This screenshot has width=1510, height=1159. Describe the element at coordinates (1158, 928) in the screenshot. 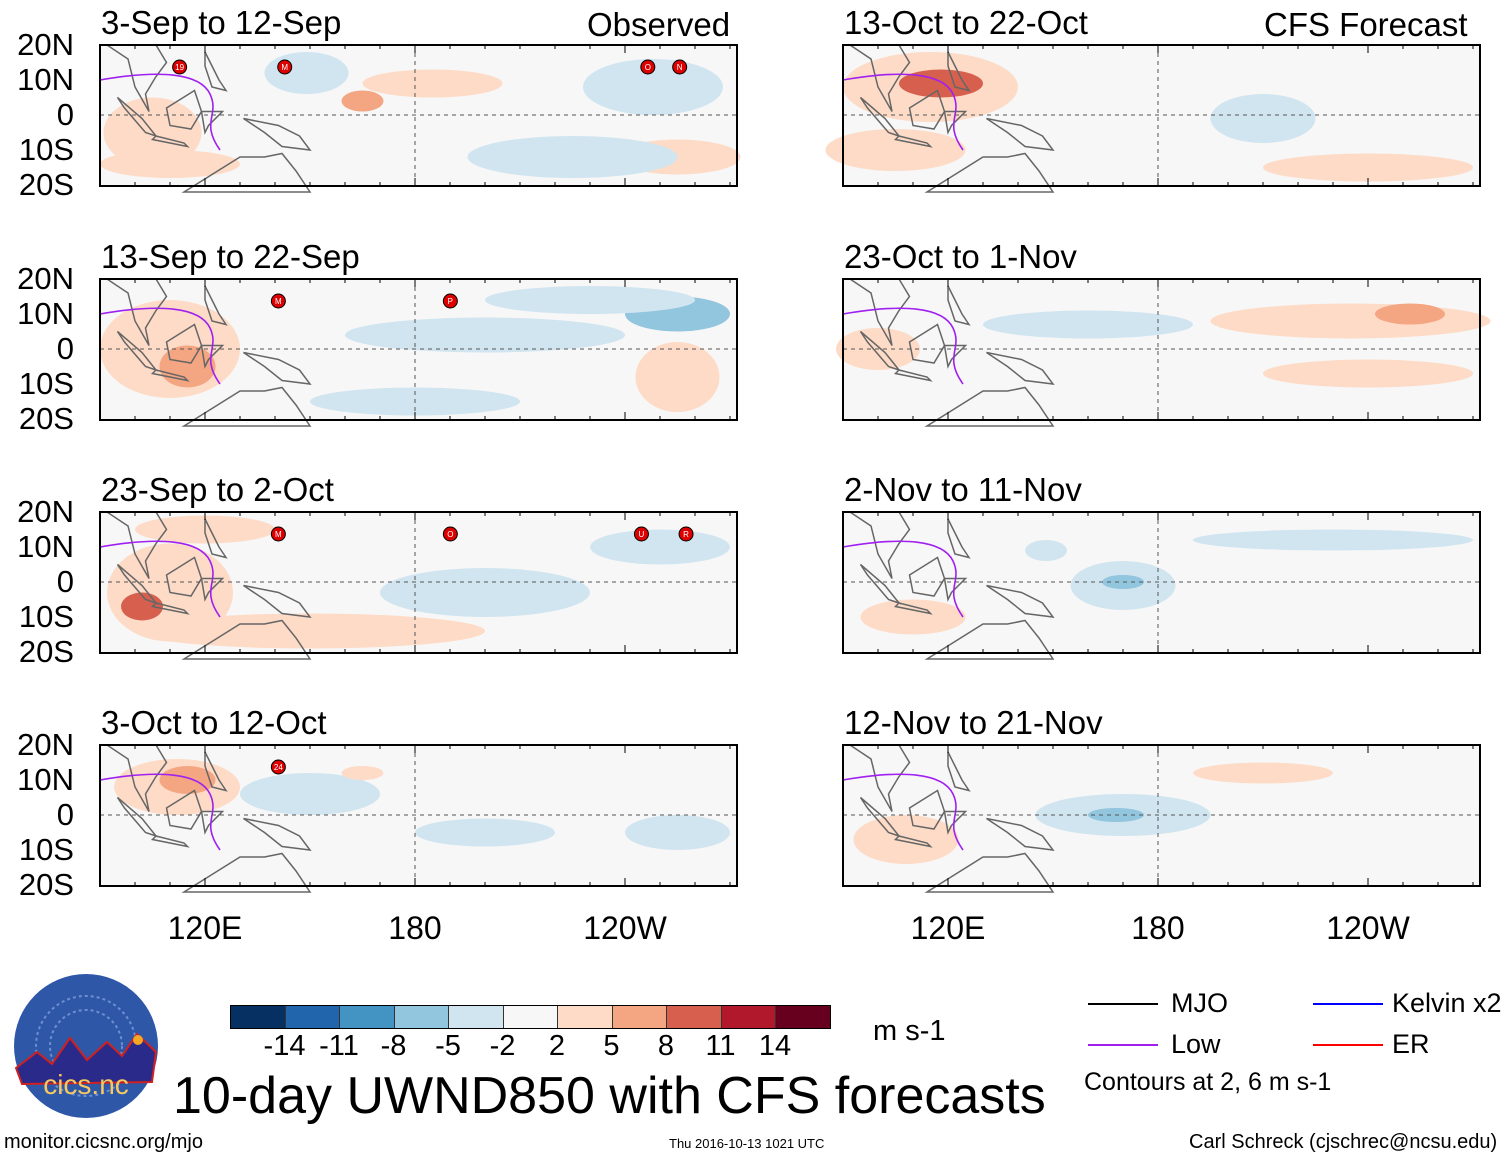

I see `lon-label: 180` at that location.